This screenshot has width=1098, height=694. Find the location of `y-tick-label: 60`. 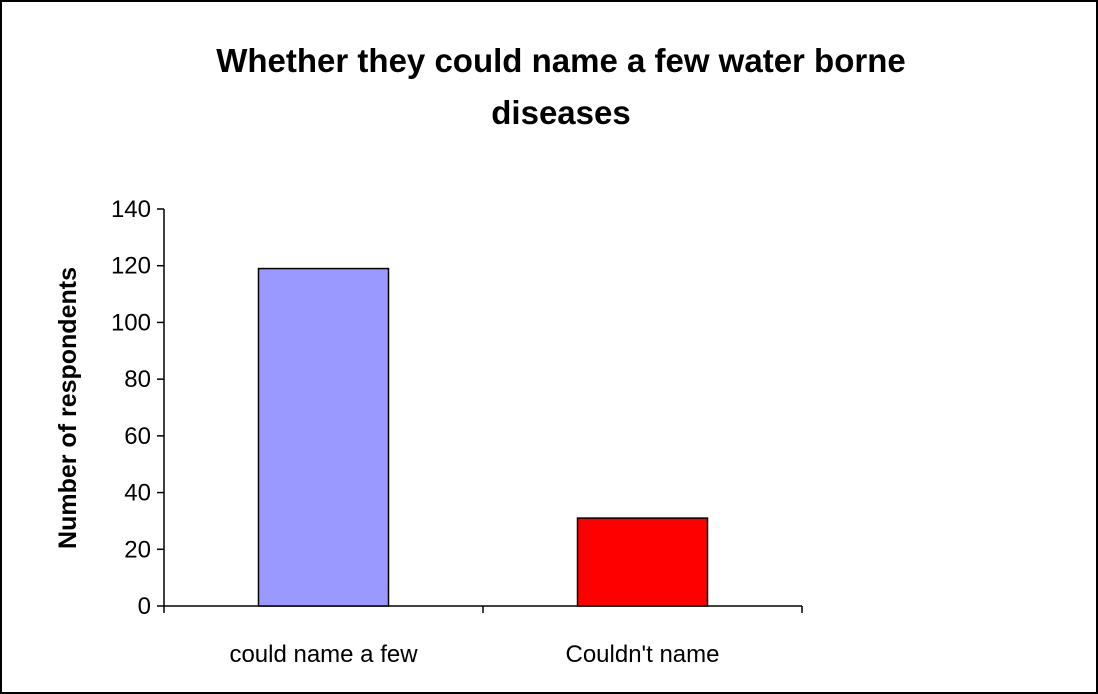

y-tick-label: 60 is located at coordinates (137, 436).